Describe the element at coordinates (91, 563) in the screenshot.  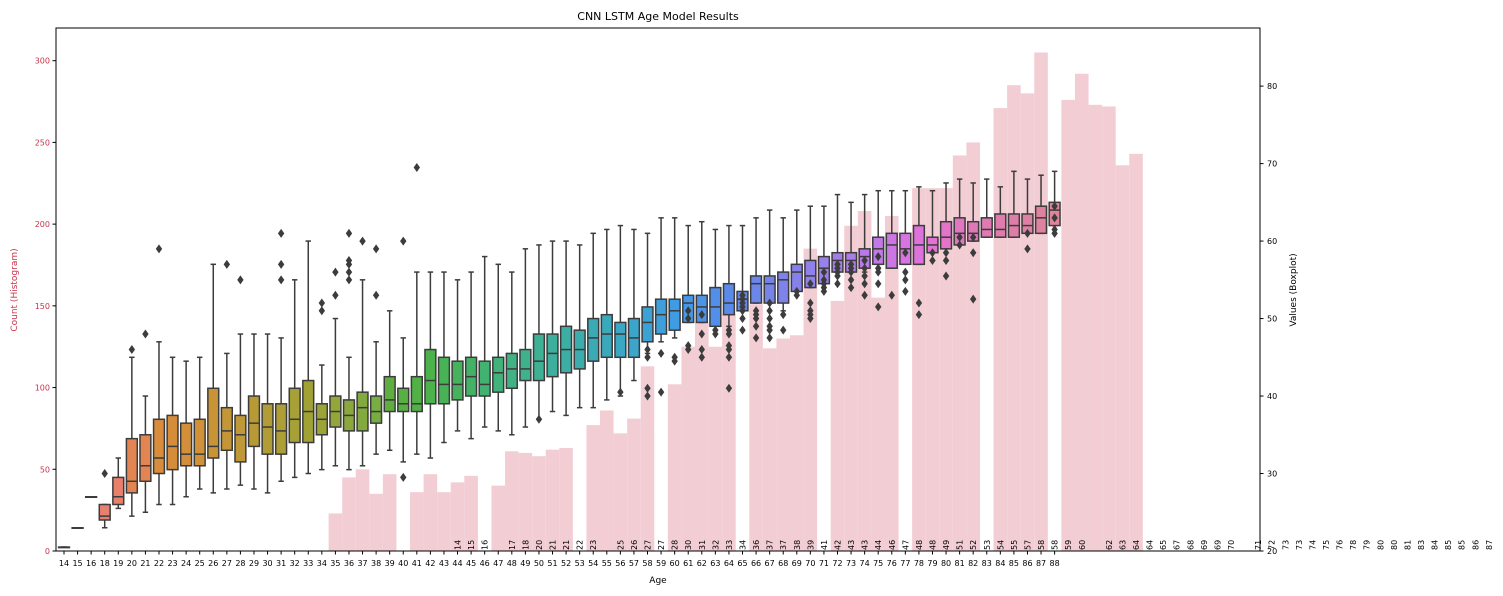
I see `x-tick-label: 16` at that location.